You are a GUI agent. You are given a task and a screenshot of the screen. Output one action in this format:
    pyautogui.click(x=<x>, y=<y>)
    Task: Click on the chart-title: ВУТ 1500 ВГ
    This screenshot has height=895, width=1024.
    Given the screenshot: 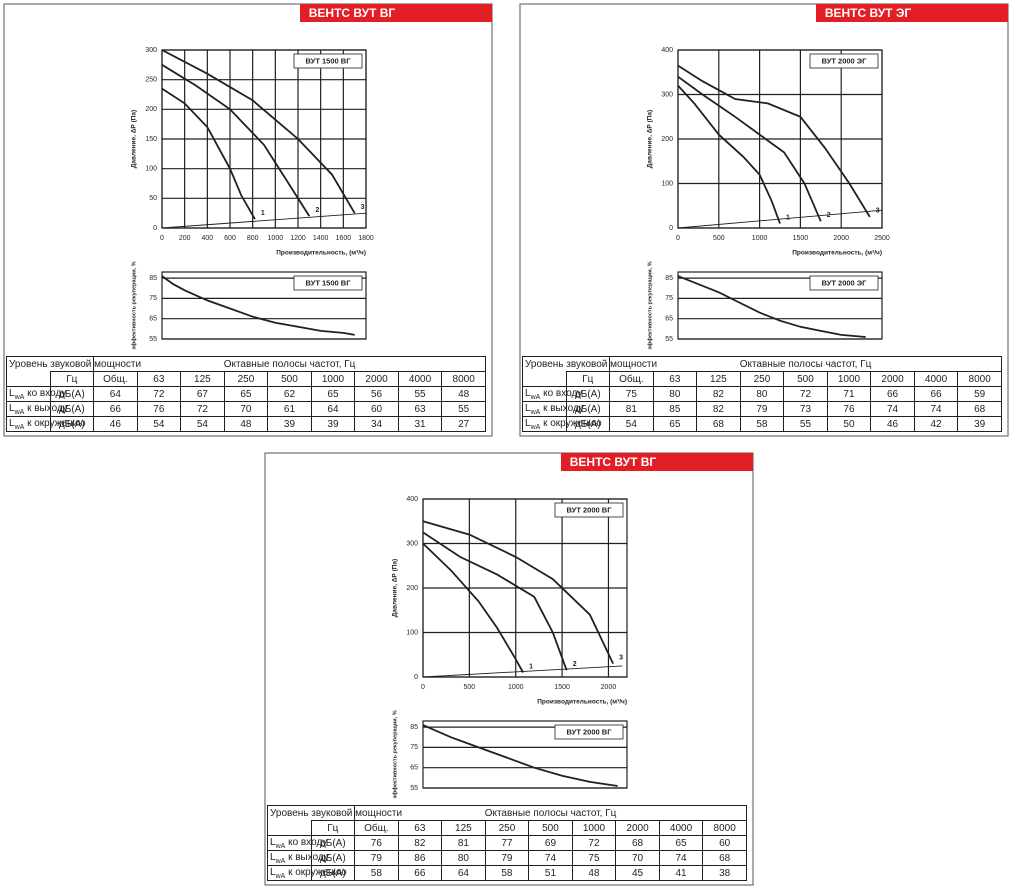 What is the action you would take?
    pyautogui.click(x=329, y=282)
    